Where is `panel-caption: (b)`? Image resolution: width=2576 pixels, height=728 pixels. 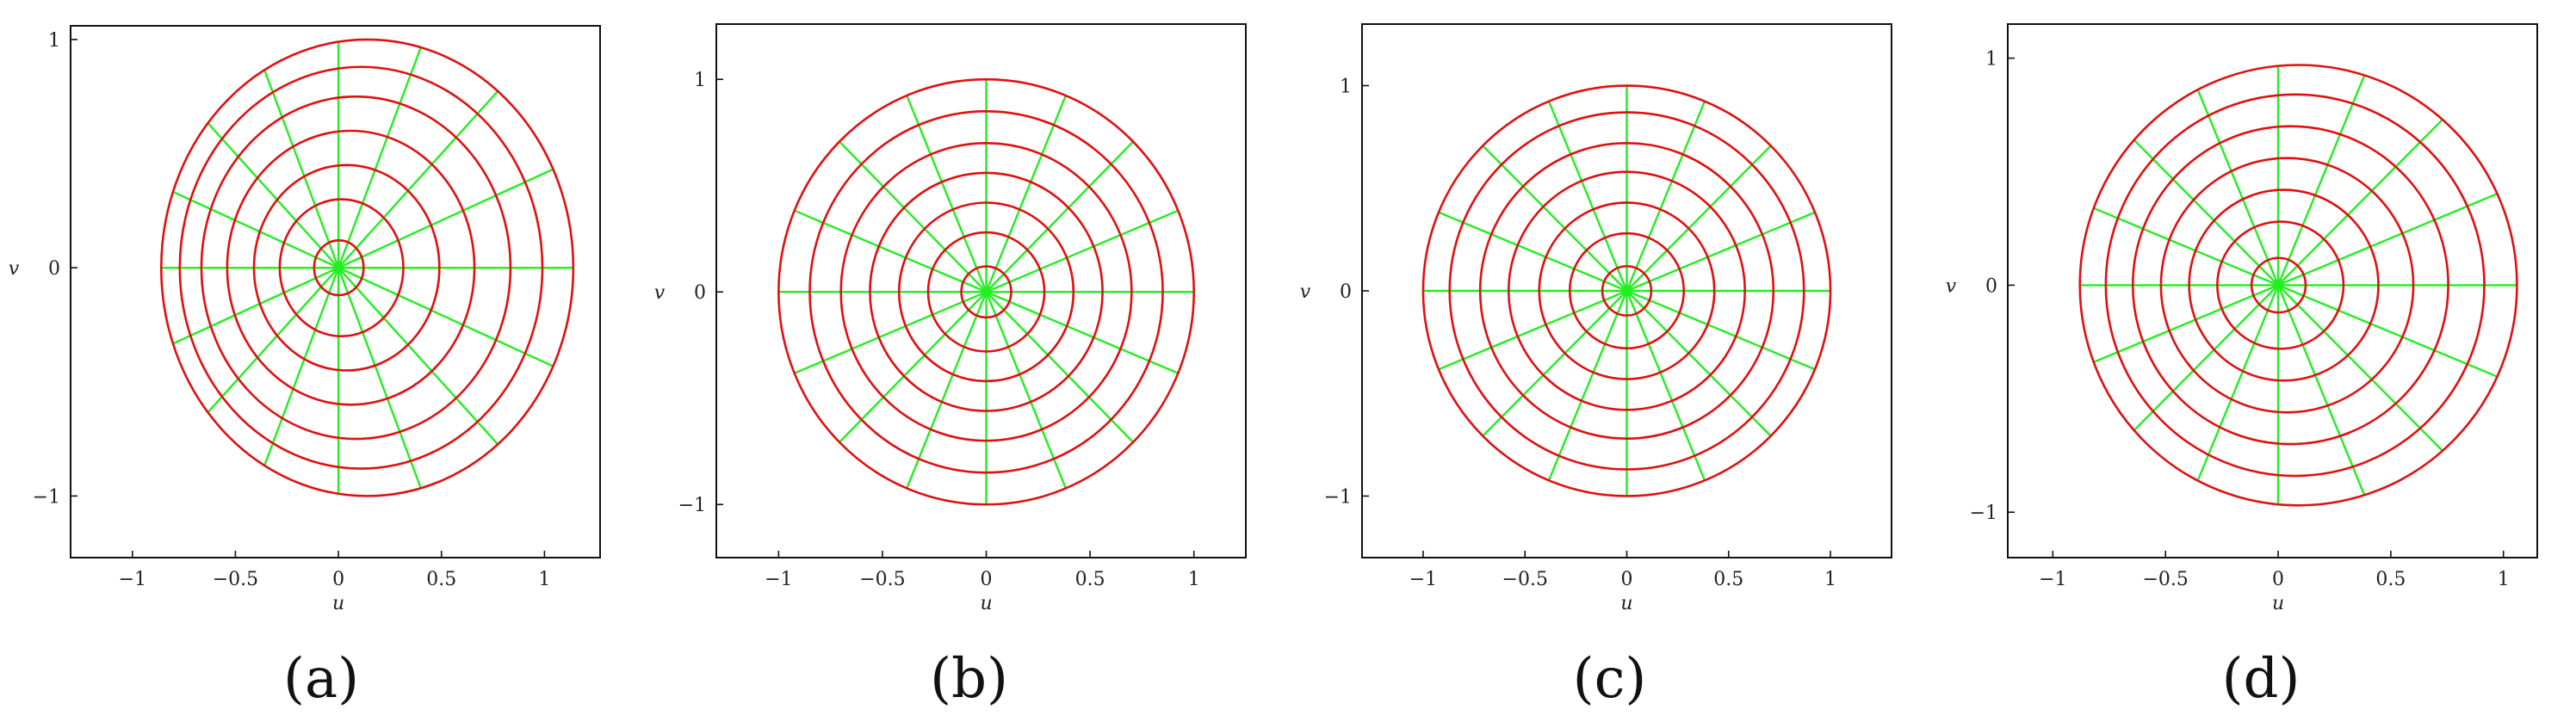 panel-caption: (b) is located at coordinates (969, 679).